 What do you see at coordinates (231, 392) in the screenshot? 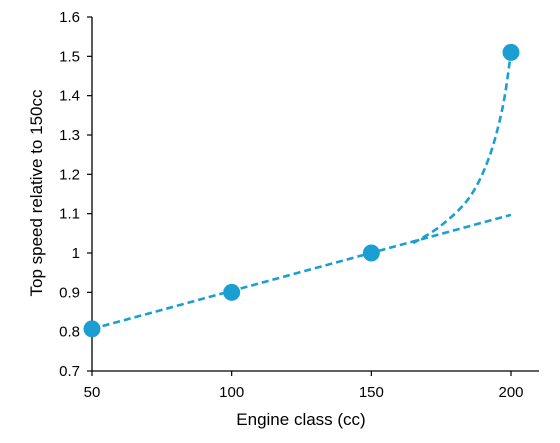
I see `x-tick-label: 100` at bounding box center [231, 392].